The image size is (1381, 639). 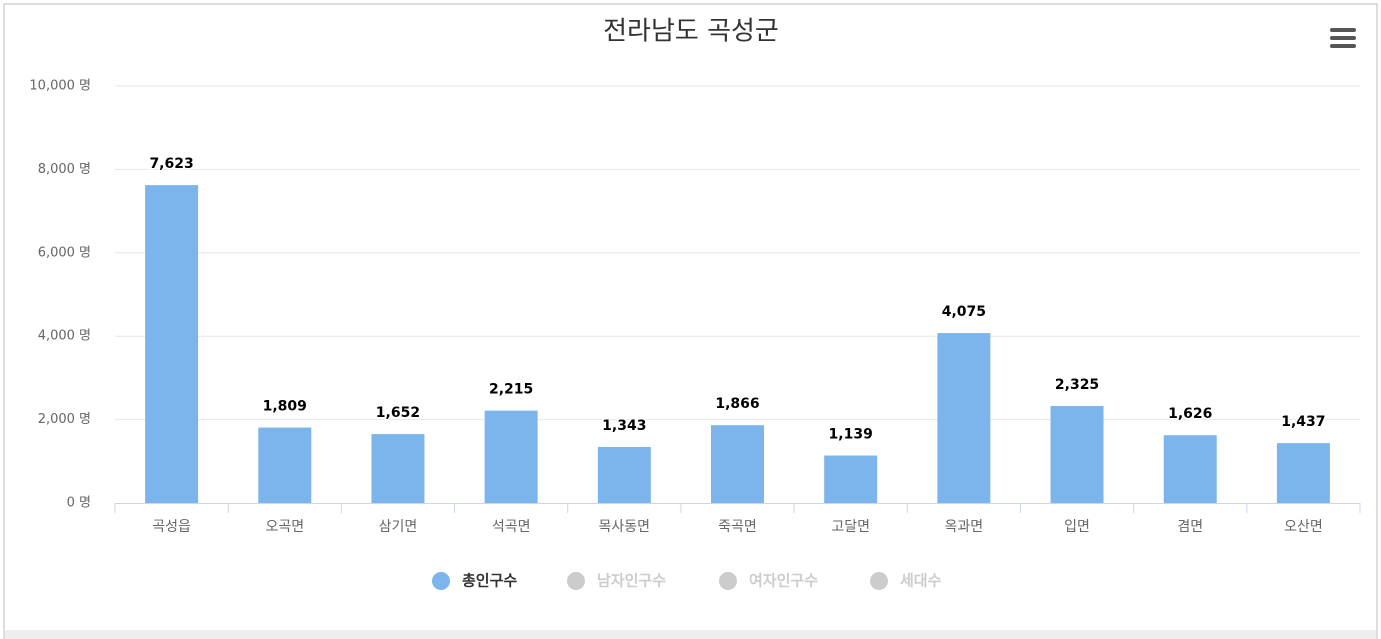 I want to click on x-tick-label: 죽곡면, so click(x=737, y=527).